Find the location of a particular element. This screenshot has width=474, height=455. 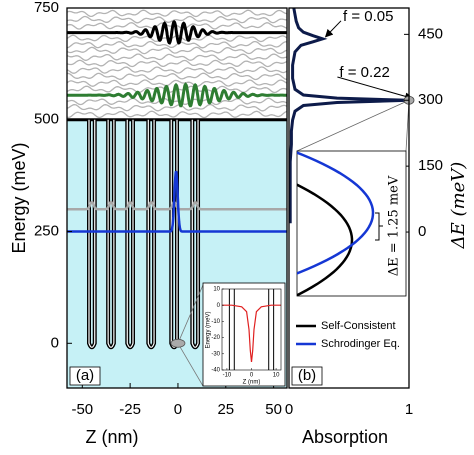

legend-label: Schrodinger Eq. is located at coordinates (360, 344).